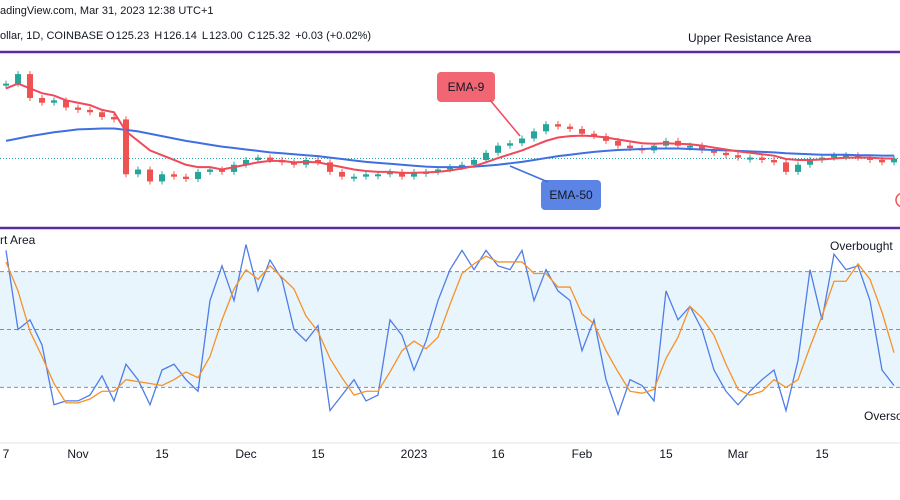  What do you see at coordinates (582, 454) in the screenshot?
I see `x-tick-label: Feb` at bounding box center [582, 454].